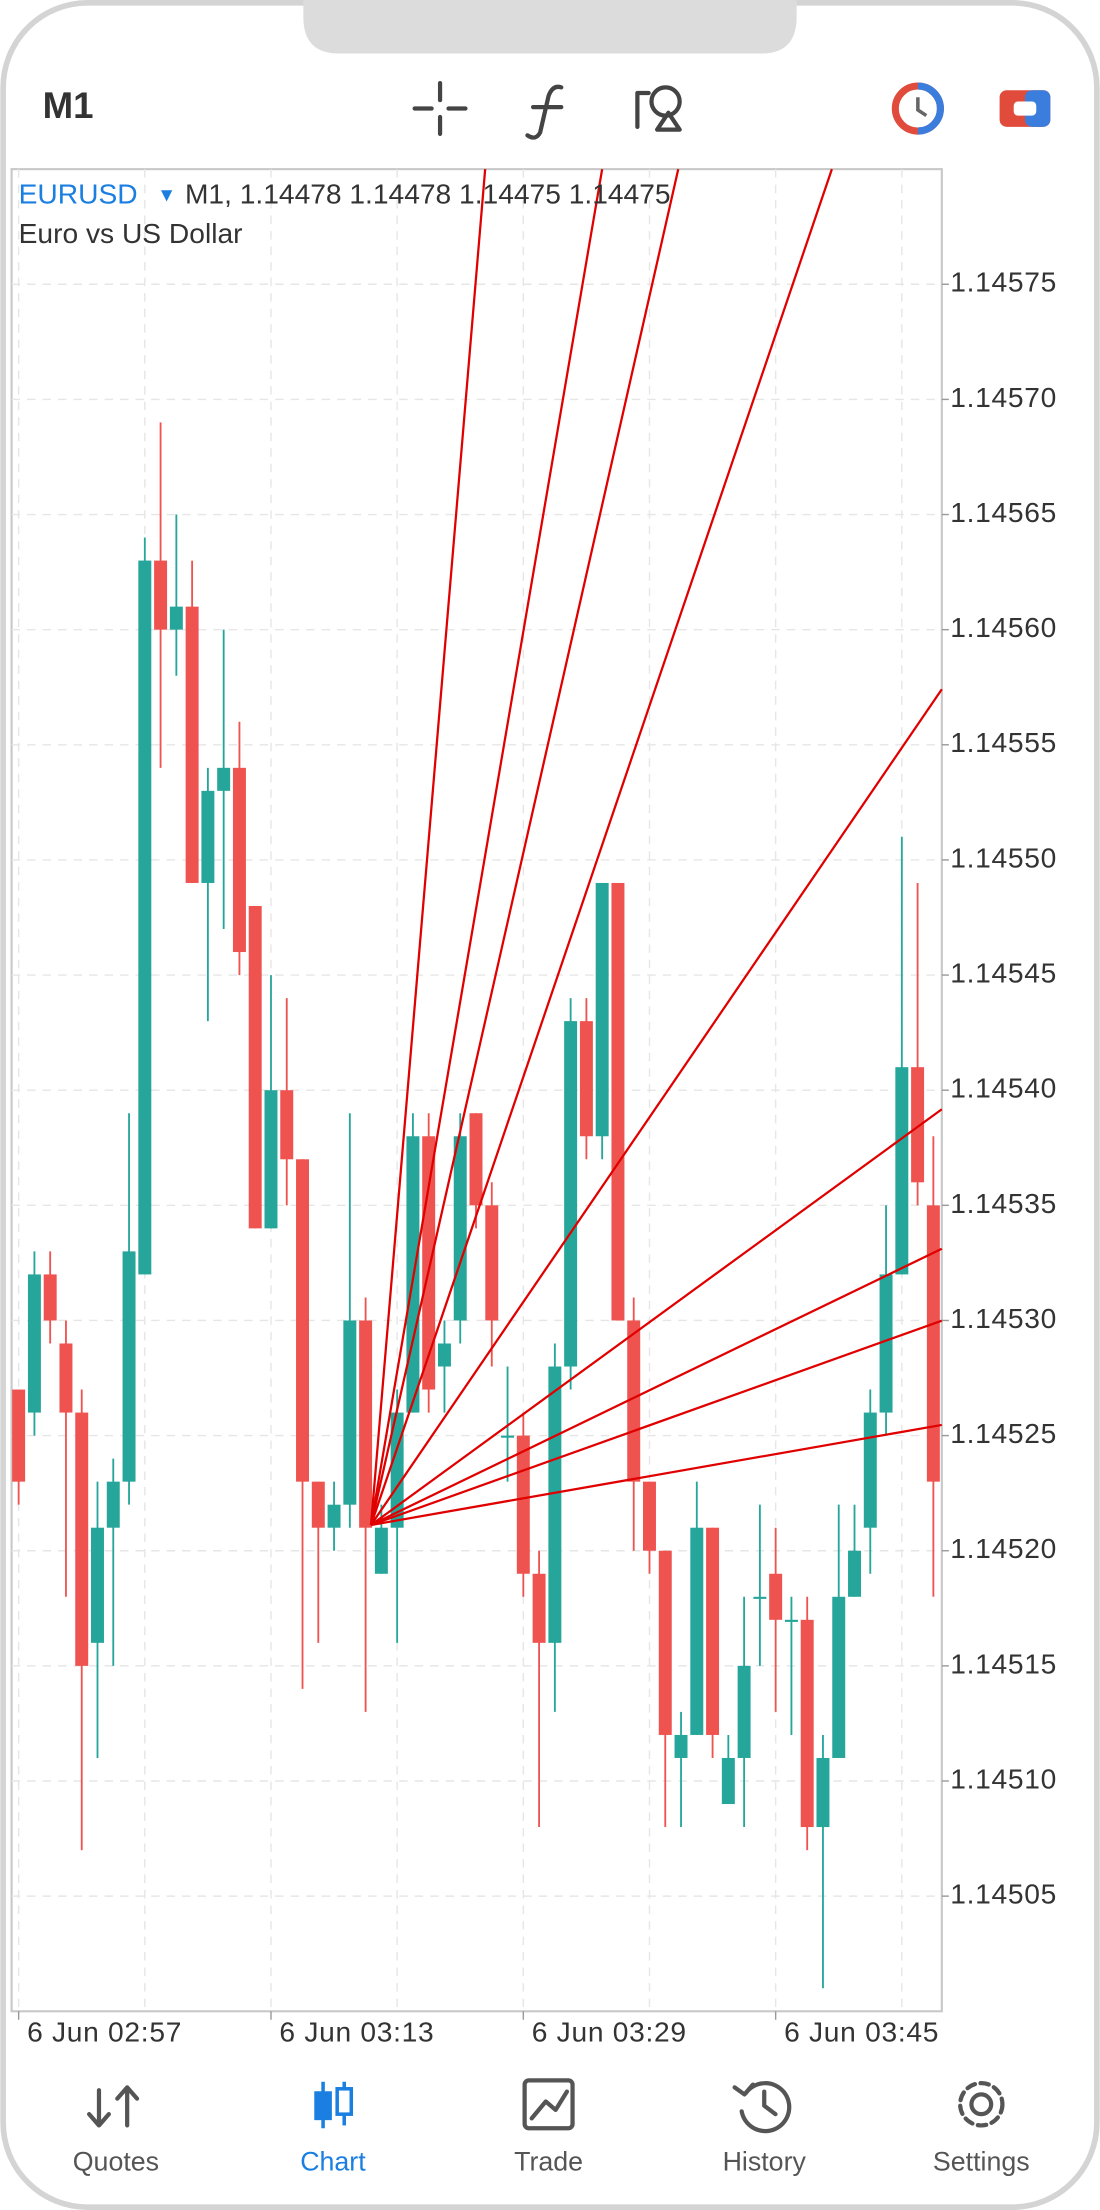  What do you see at coordinates (333, 2162) in the screenshot?
I see `tab-label: Chart` at bounding box center [333, 2162].